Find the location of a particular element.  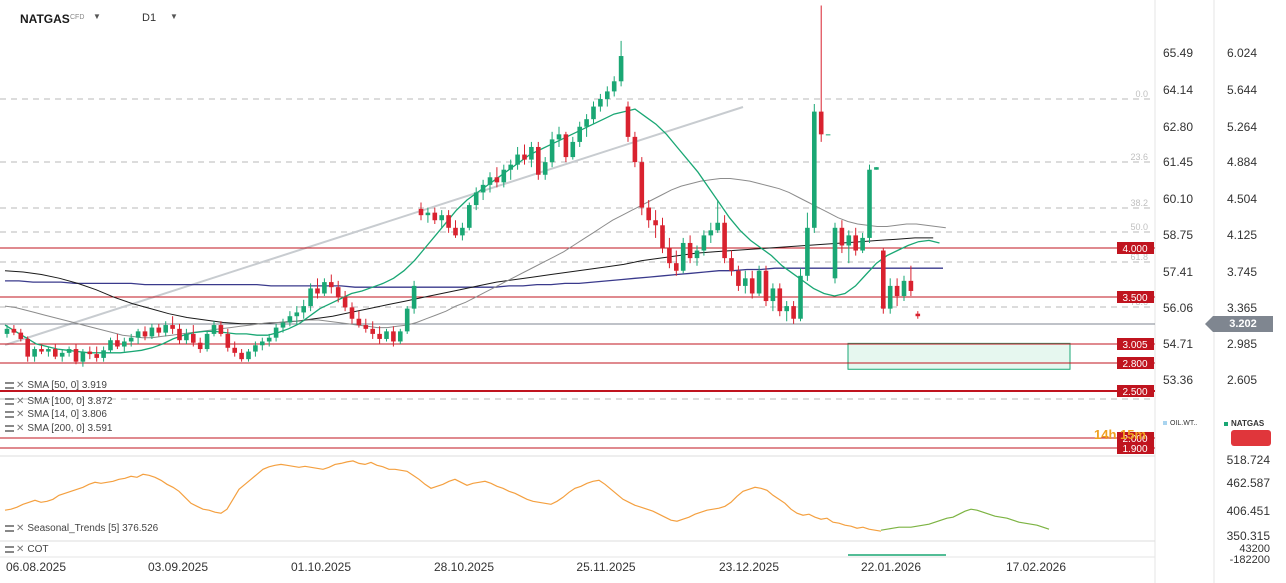

indicator-label: Seasonal_Trends [5] is located at coordinates (73, 528).